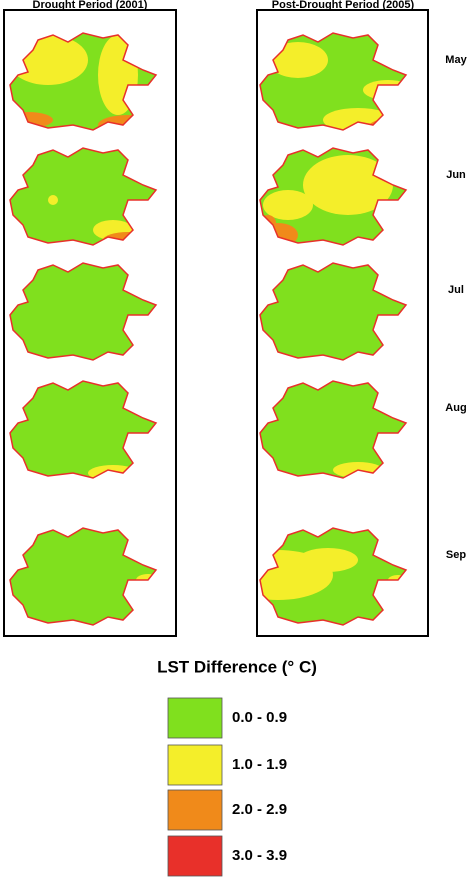 This screenshot has width=474, height=879. I want to click on map-zones, so click(113, 471).